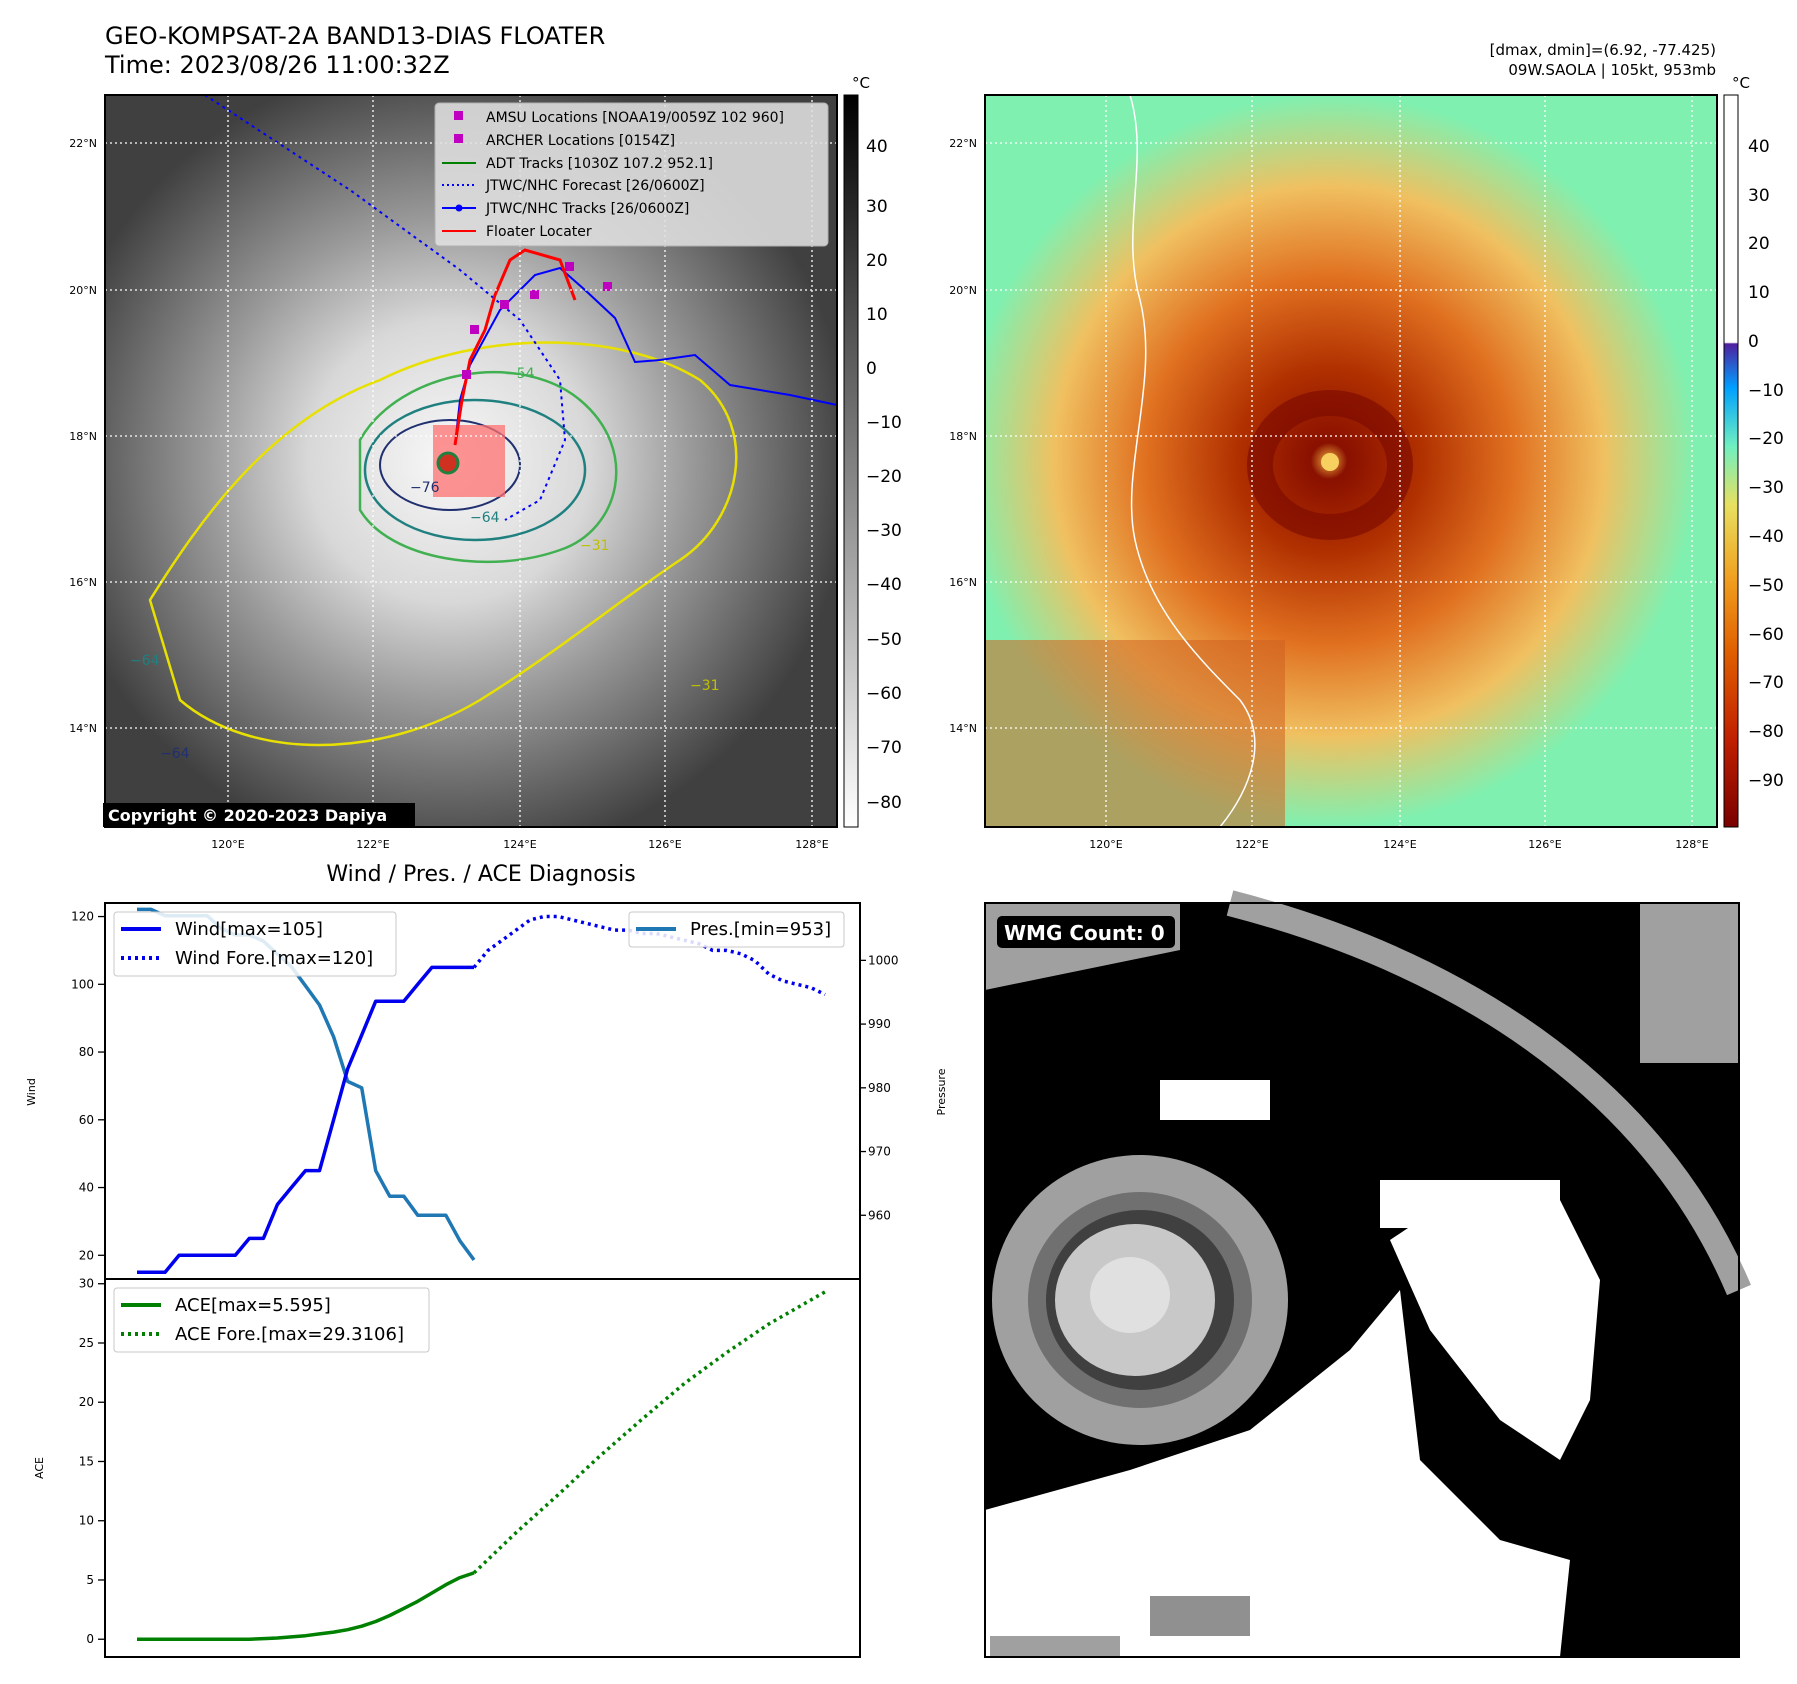  What do you see at coordinates (520, 374) in the screenshot?
I see `contour-label: −54` at bounding box center [520, 374].